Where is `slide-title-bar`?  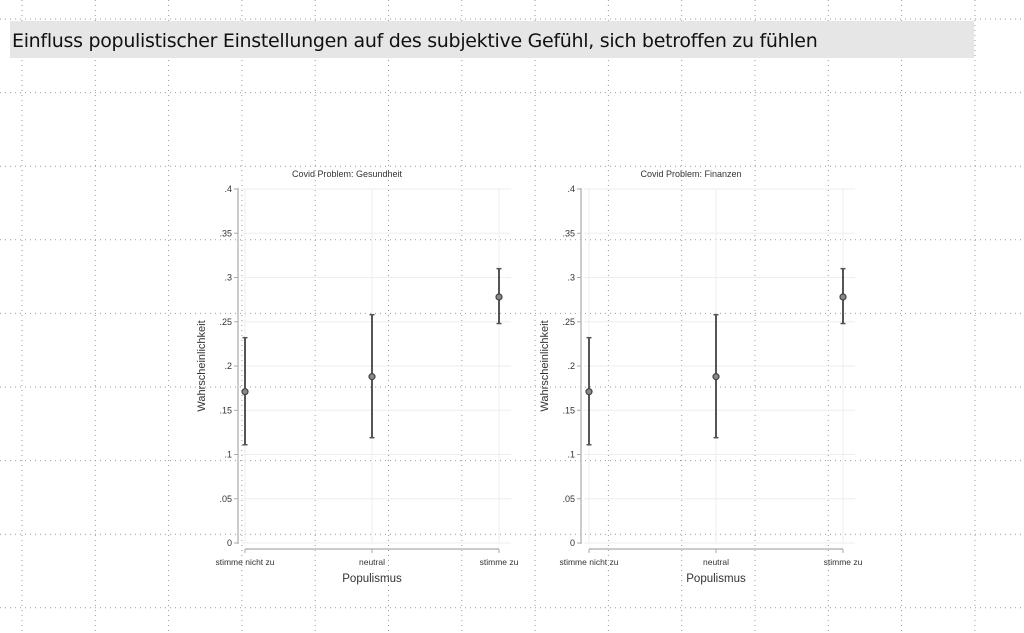
slide-title-bar is located at coordinates (492, 39).